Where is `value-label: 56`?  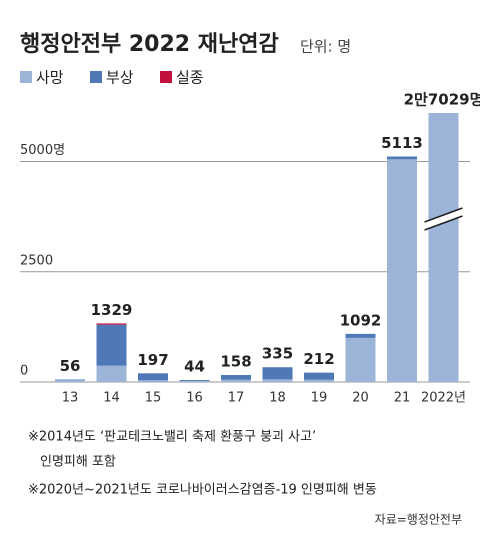
value-label: 56 is located at coordinates (70, 366).